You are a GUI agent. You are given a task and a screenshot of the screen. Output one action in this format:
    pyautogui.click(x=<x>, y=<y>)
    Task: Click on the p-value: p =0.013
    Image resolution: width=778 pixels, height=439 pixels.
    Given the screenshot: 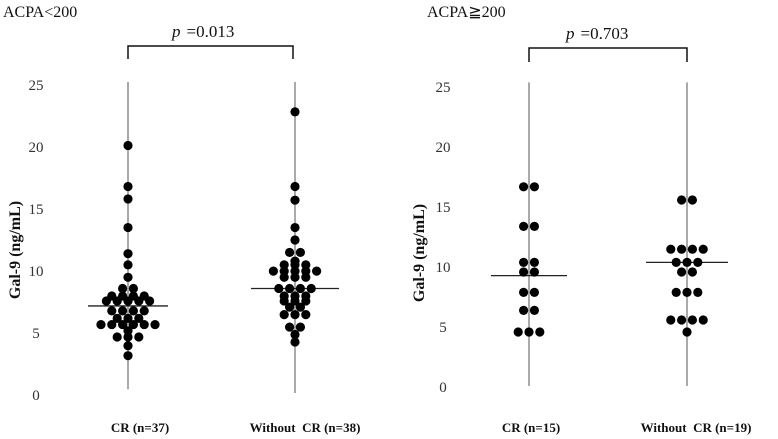 What is the action you would take?
    pyautogui.click(x=202, y=31)
    